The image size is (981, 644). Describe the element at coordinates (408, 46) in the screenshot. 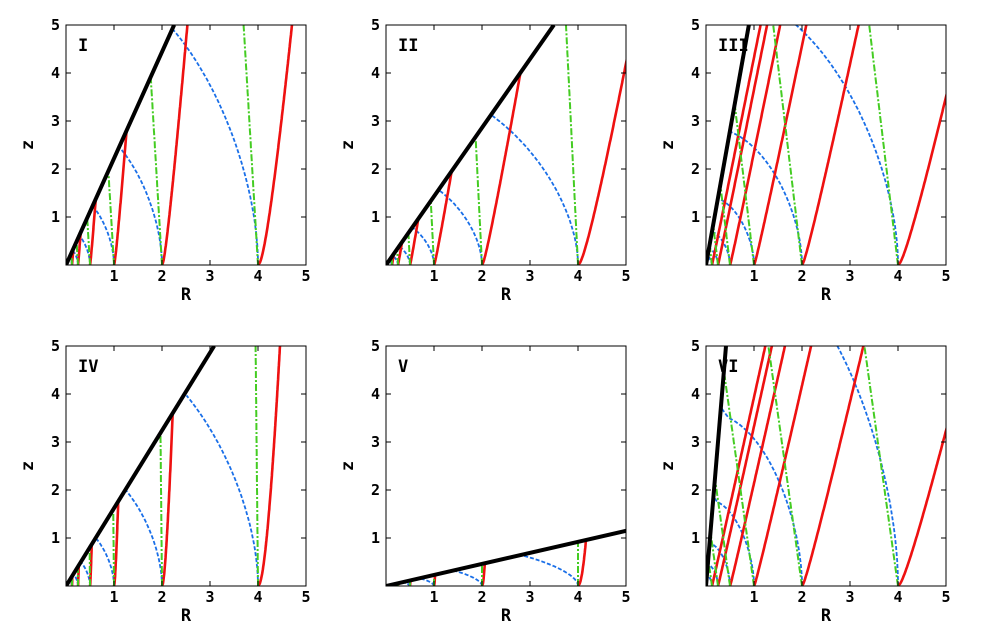

I see `panel-label: II` at that location.